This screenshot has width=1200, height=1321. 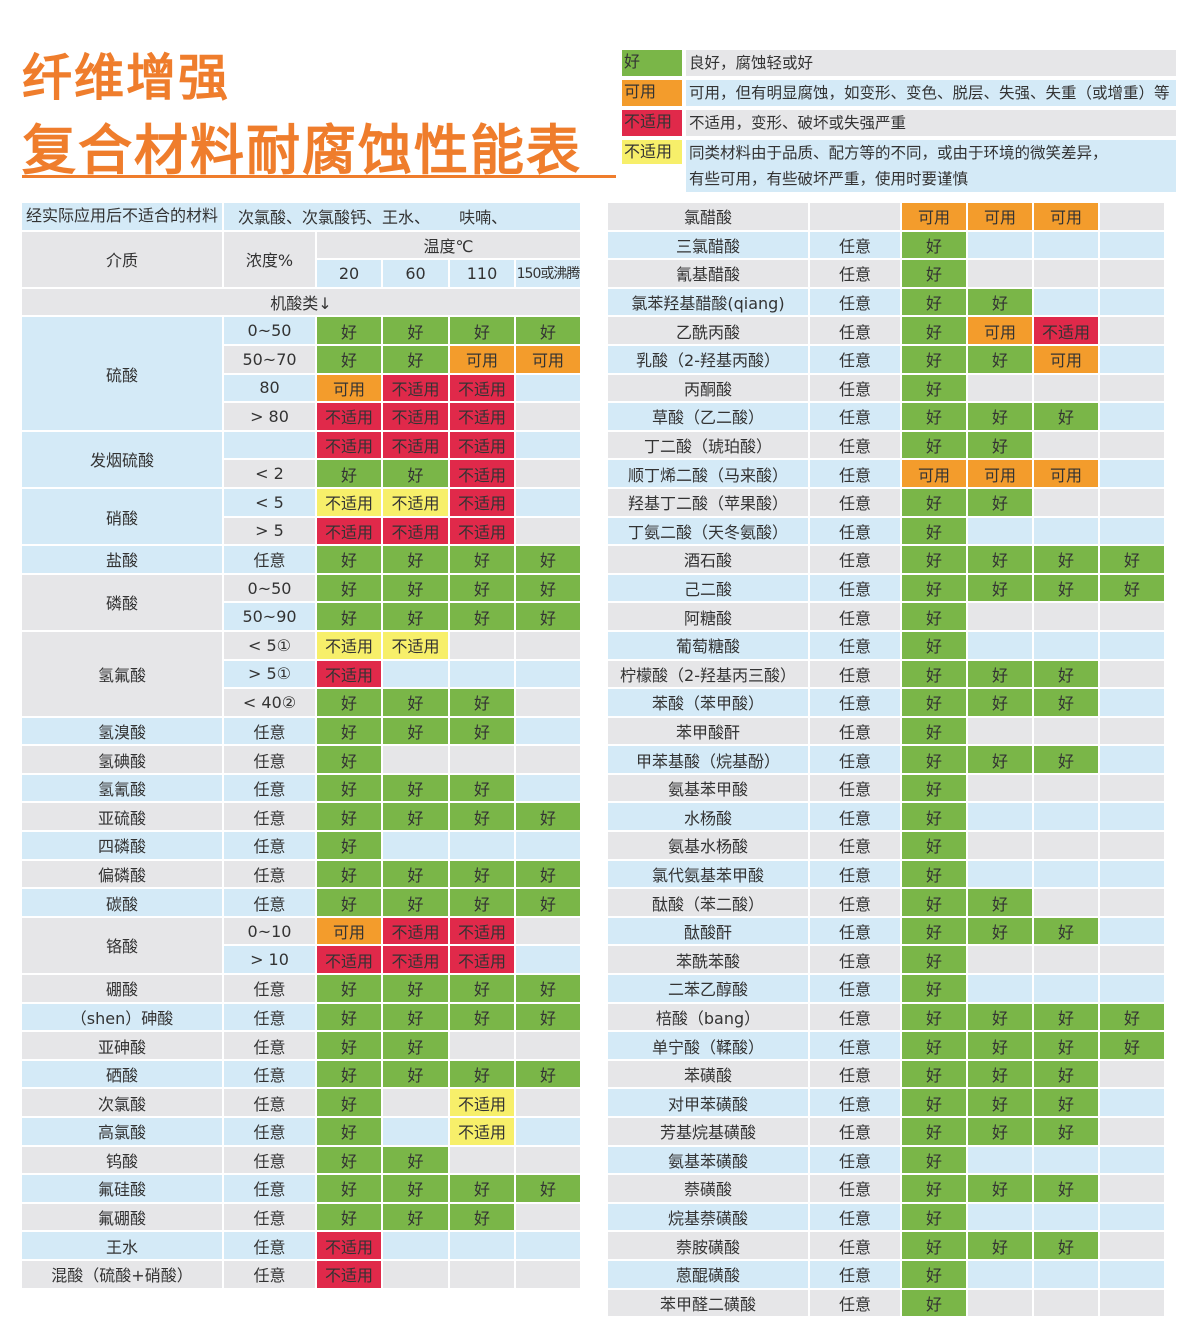 What do you see at coordinates (122, 602) in the screenshot?
I see `medium-cell: 磷酸` at bounding box center [122, 602].